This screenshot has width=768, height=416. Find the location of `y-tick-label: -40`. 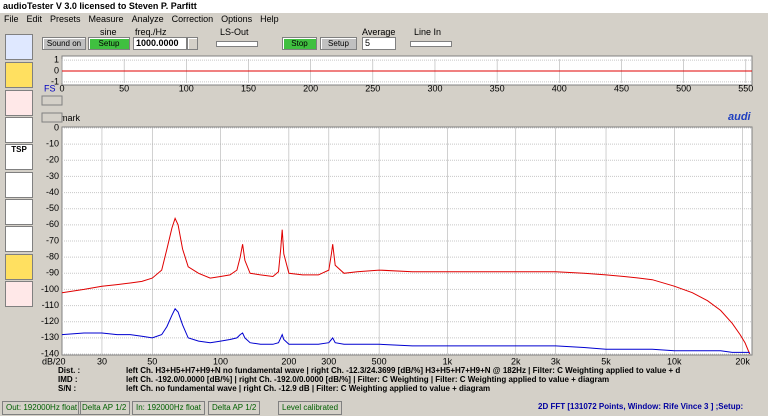

y-tick-label: -40 is located at coordinates (52, 192).